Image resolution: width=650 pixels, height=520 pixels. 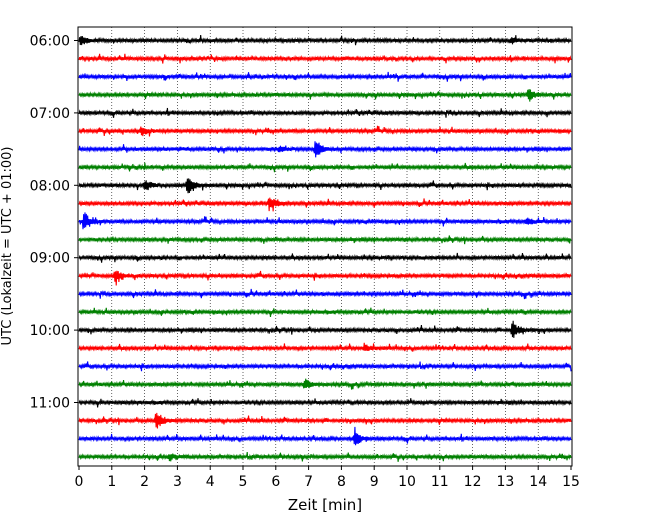 What do you see at coordinates (50, 42) in the screenshot?
I see `y-tick-label: 06:00` at bounding box center [50, 42].